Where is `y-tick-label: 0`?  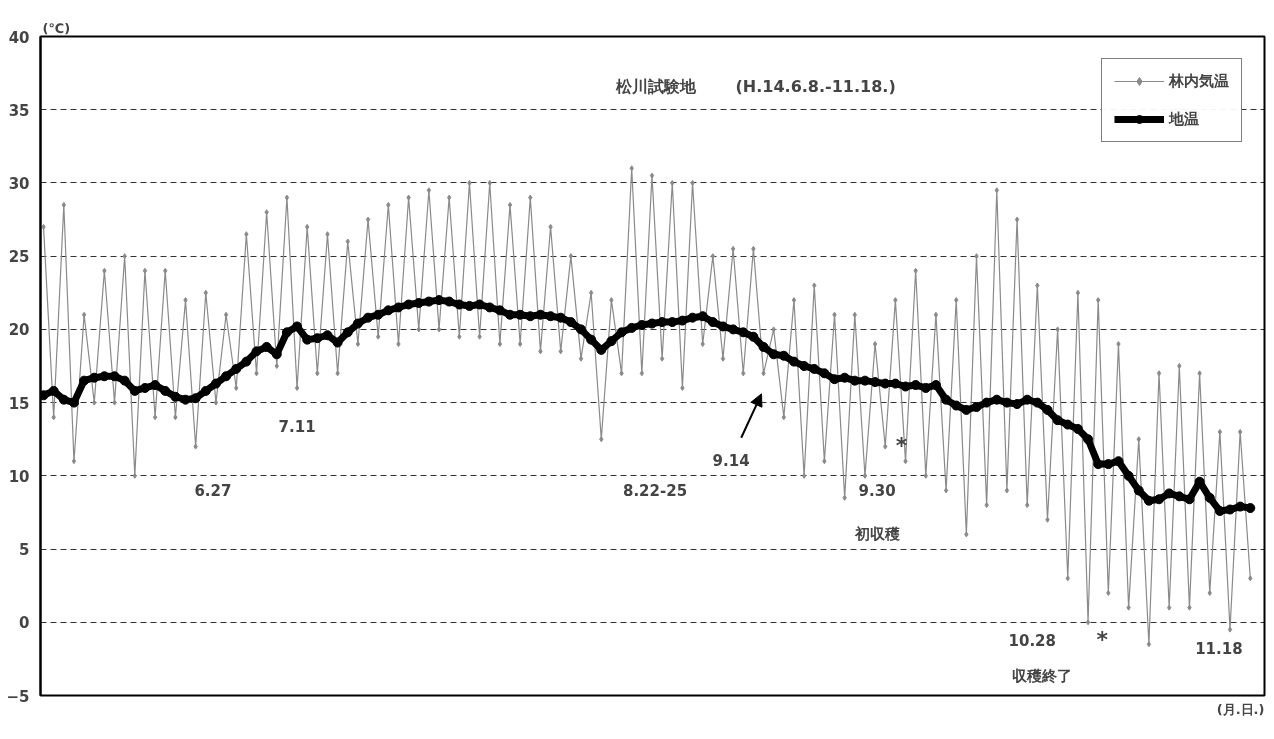 y-tick-label: 0 is located at coordinates (24, 623).